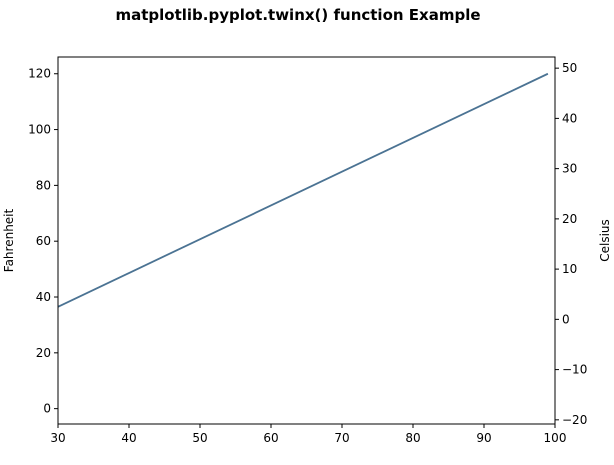  Describe the element at coordinates (569, 68) in the screenshot. I see `y-tick-label-right: 50` at that location.